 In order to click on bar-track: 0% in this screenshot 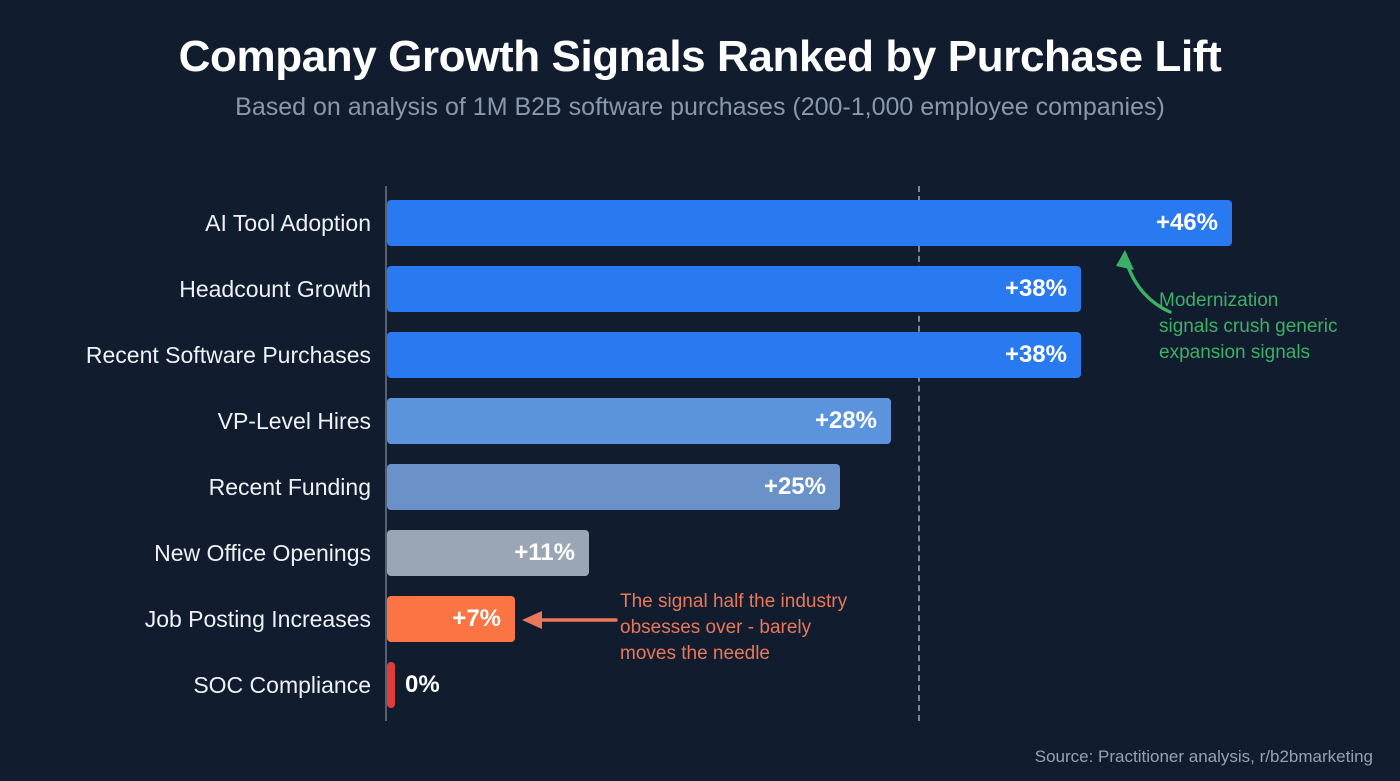, I will do `click(413, 685)`.